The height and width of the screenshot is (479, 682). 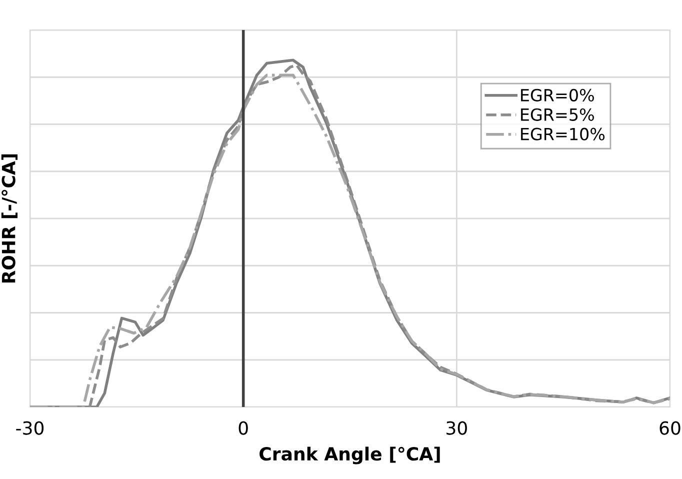 What do you see at coordinates (557, 114) in the screenshot?
I see `legend-label: EGR=5%` at bounding box center [557, 114].